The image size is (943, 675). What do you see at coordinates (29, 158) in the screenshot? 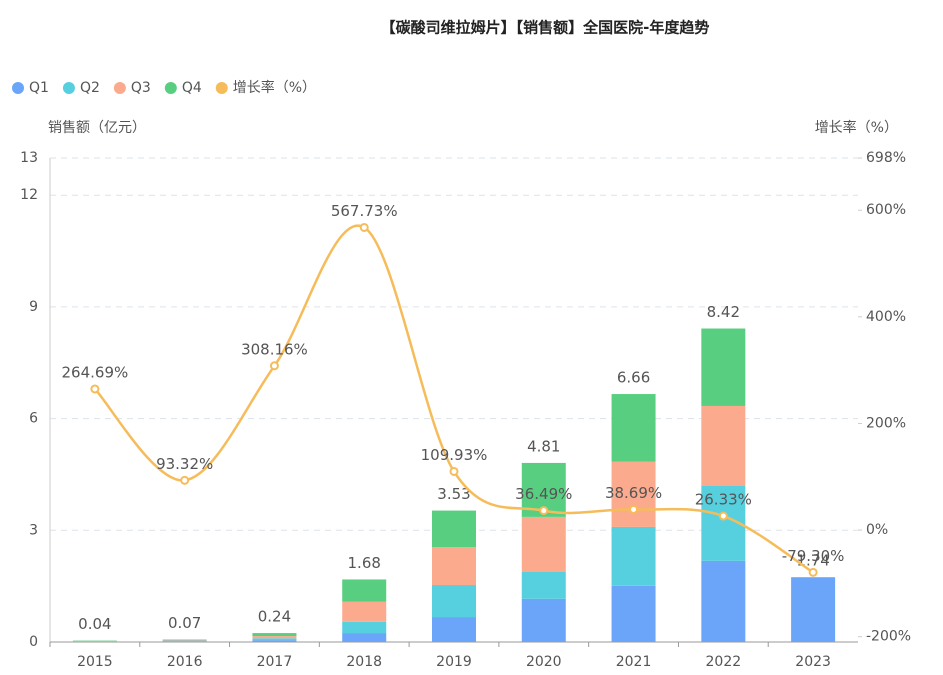
I see `y-tick-label: 13` at bounding box center [29, 158].